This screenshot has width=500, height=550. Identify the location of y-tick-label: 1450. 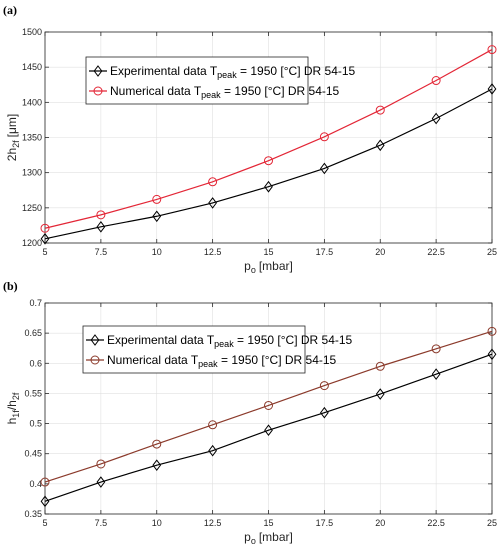
(32, 67).